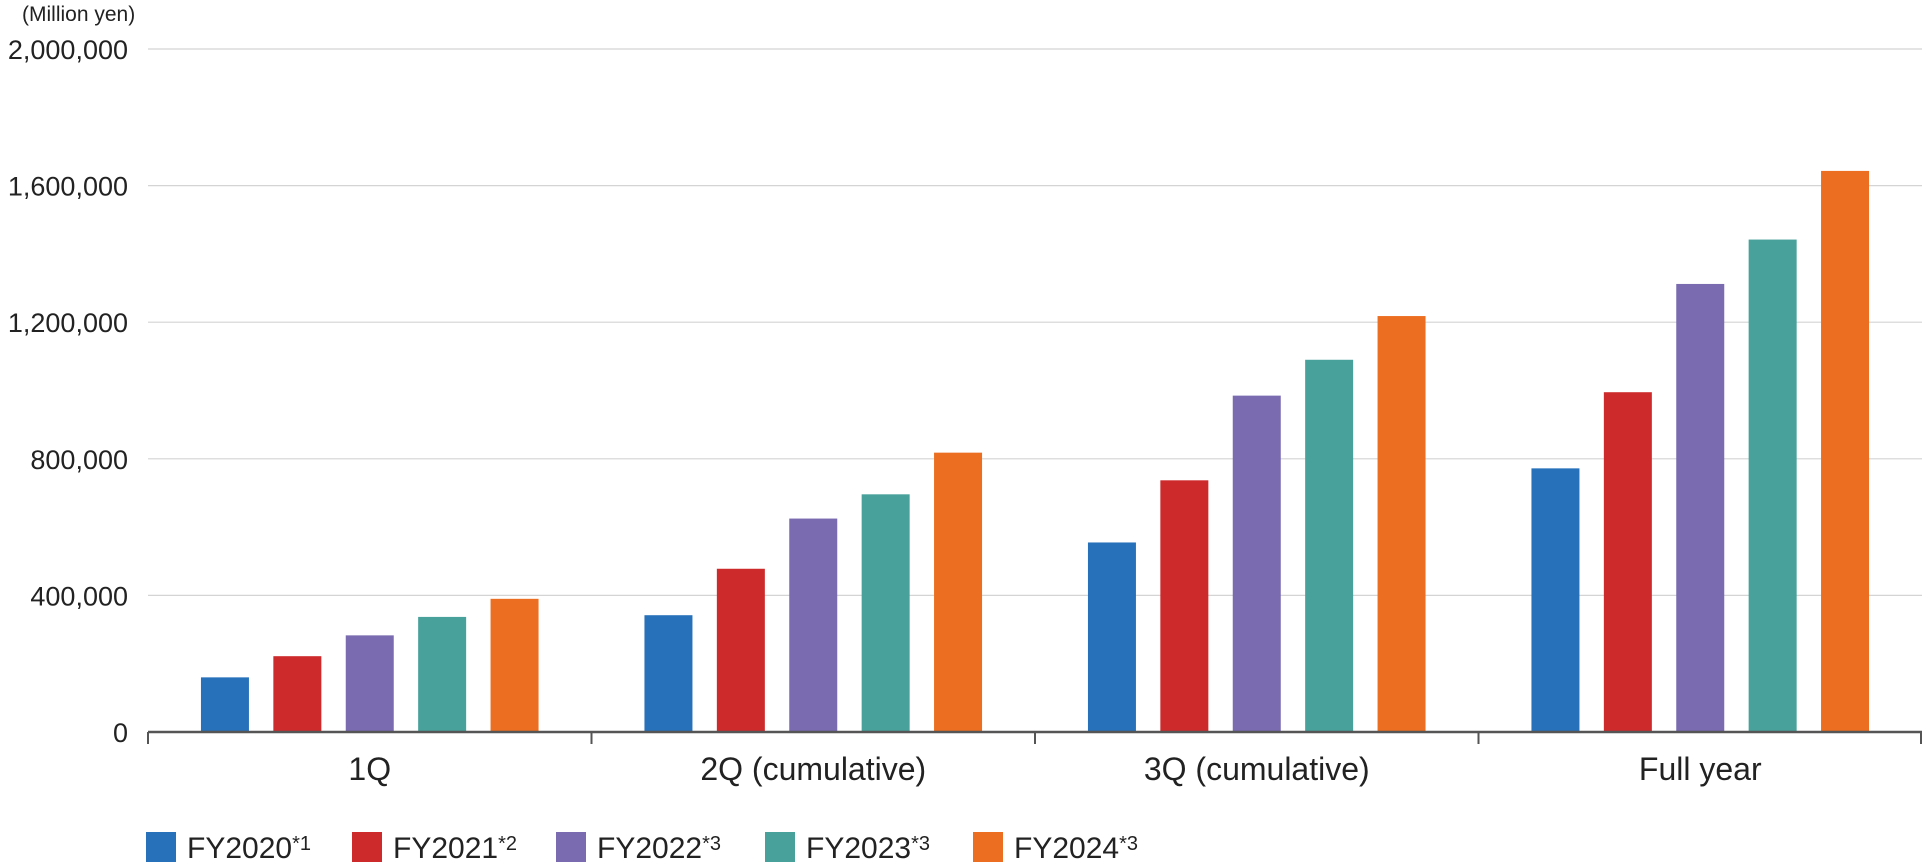 The height and width of the screenshot is (867, 1922). I want to click on legend-label-fy2022: FY2022*3, so click(659, 847).